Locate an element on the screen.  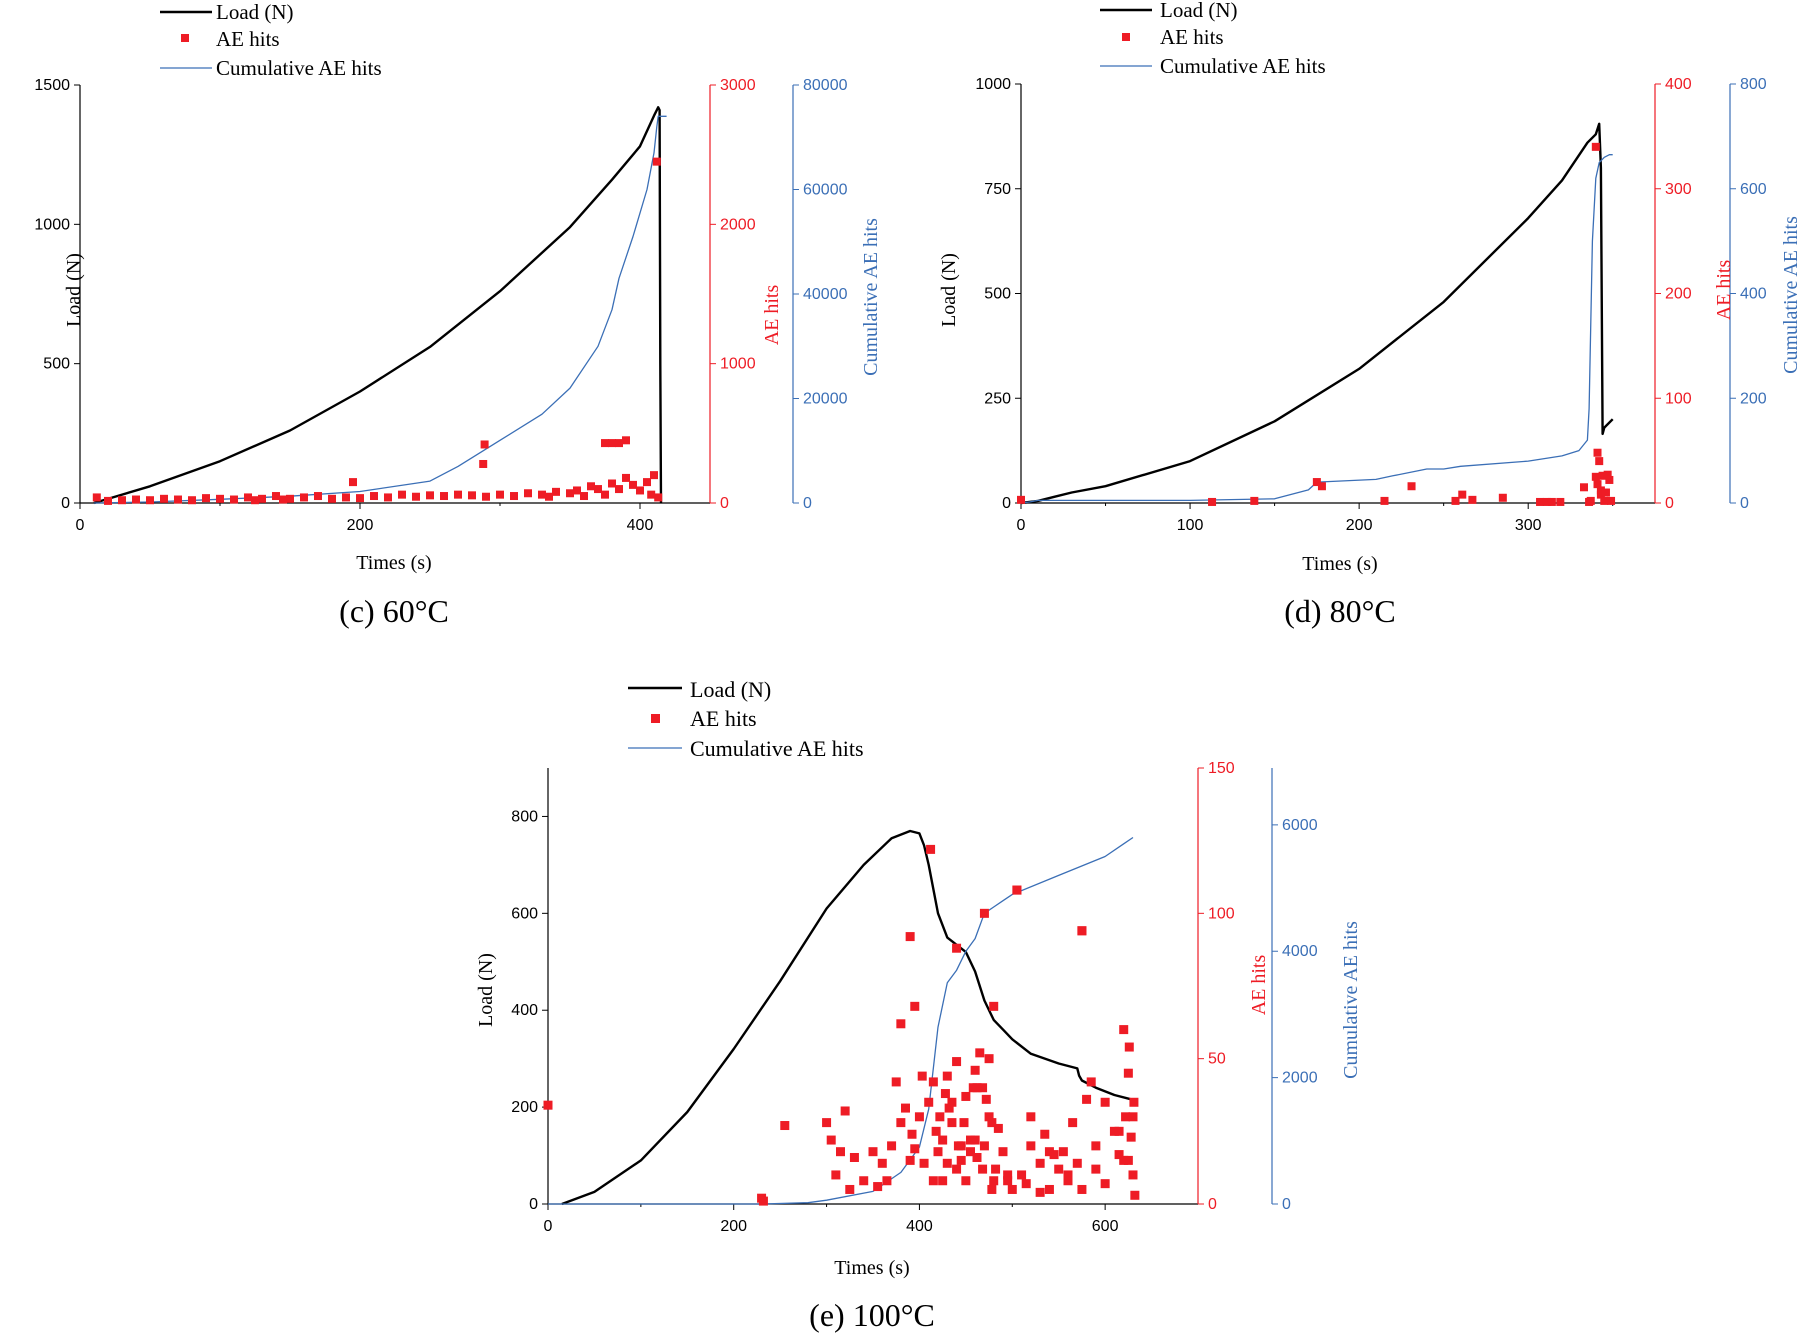
ylabel-c-load: Load (N) is located at coordinates (74, 290).